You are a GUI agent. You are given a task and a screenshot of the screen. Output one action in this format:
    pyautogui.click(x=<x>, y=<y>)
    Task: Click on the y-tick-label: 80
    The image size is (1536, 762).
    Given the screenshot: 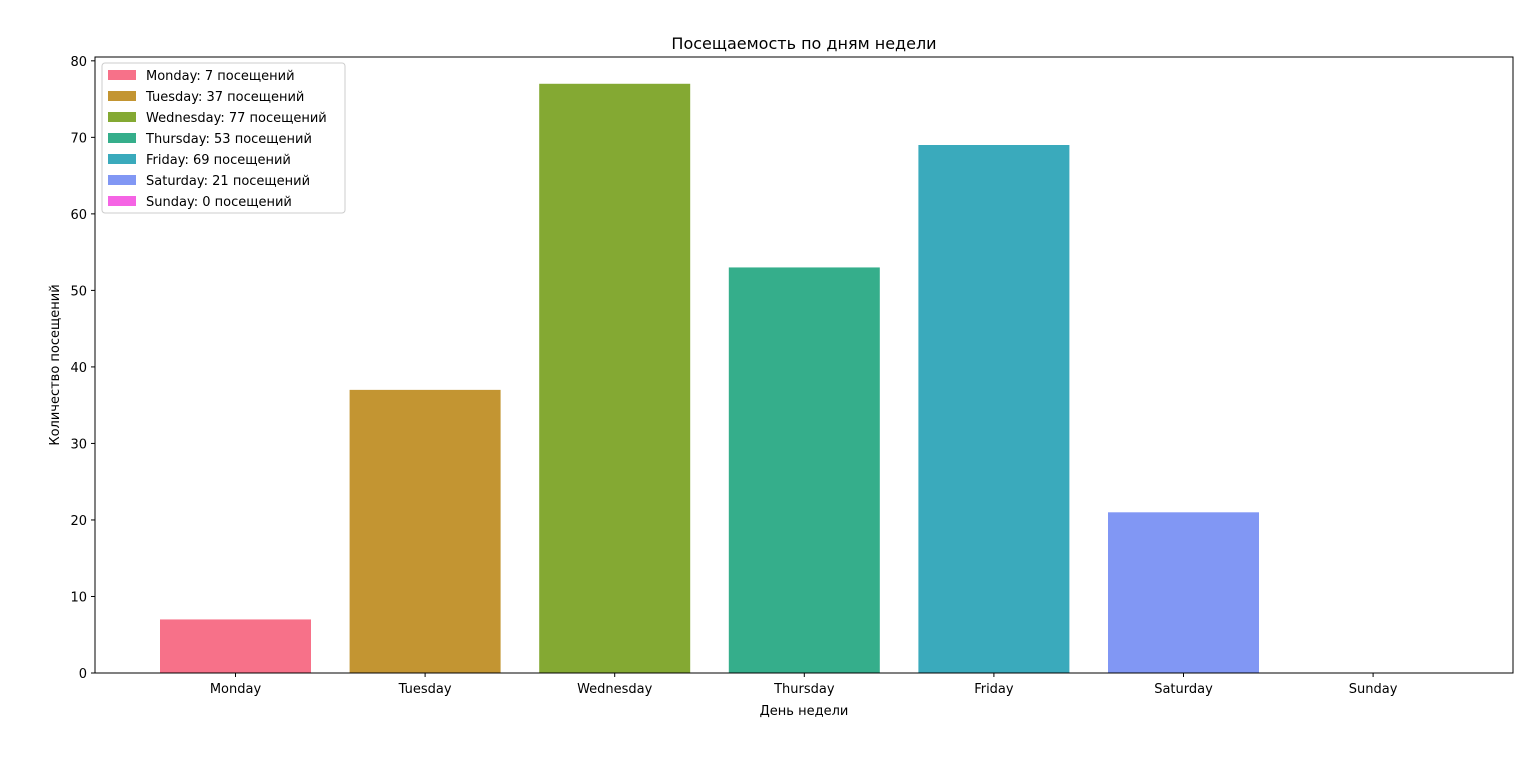 What is the action you would take?
    pyautogui.click(x=78, y=62)
    